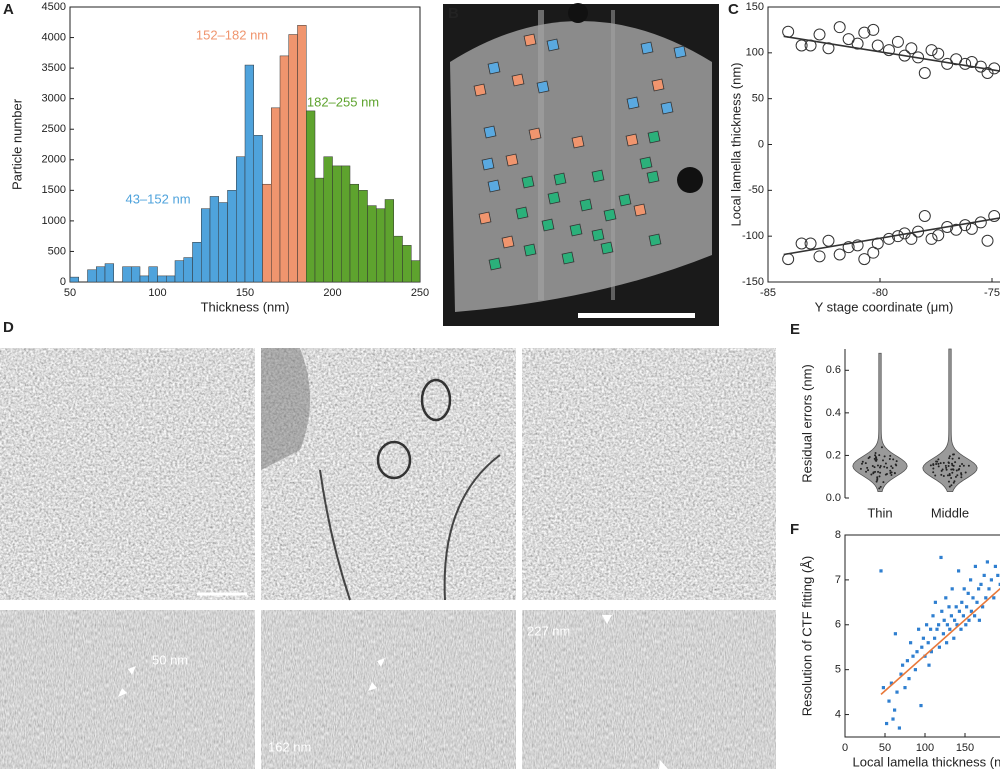 Image resolution: width=1000 pixels, height=769 pixels. What do you see at coordinates (289, 746) in the screenshot?
I see `annotation: 162 nm` at bounding box center [289, 746].